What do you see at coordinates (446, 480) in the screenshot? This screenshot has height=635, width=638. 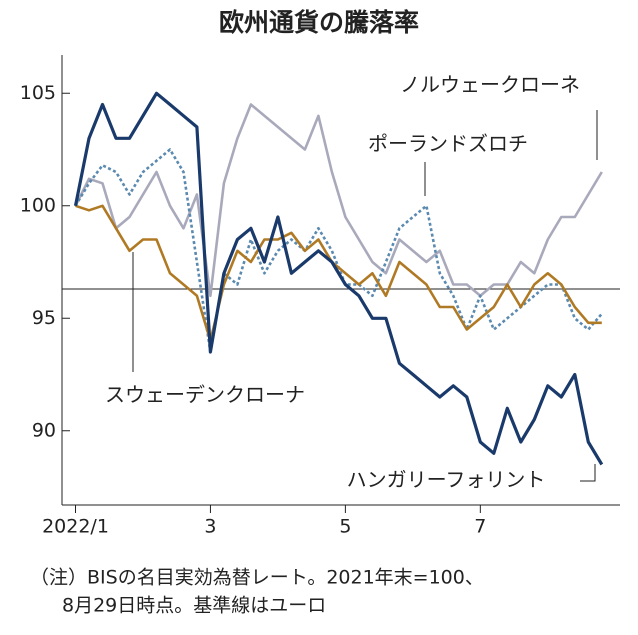 I see `series-label: ハンガリーフォリント` at bounding box center [446, 480].